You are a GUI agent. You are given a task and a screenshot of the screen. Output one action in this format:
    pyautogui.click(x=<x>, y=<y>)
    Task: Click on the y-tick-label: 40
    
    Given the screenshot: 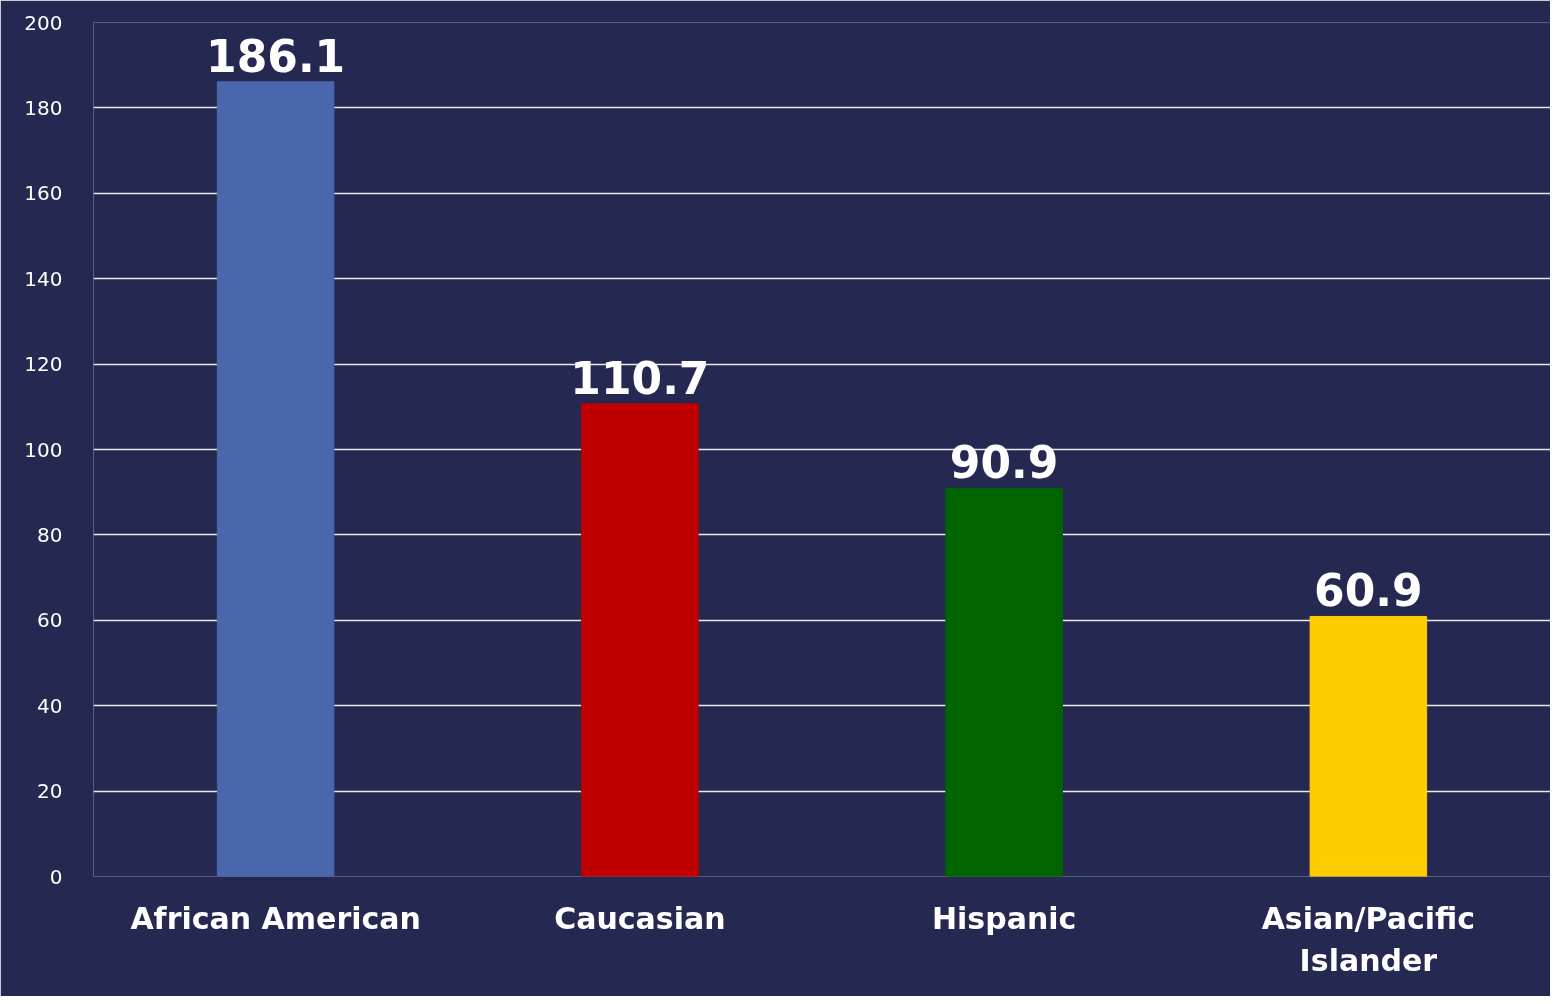 What is the action you would take?
    pyautogui.click(x=50, y=705)
    